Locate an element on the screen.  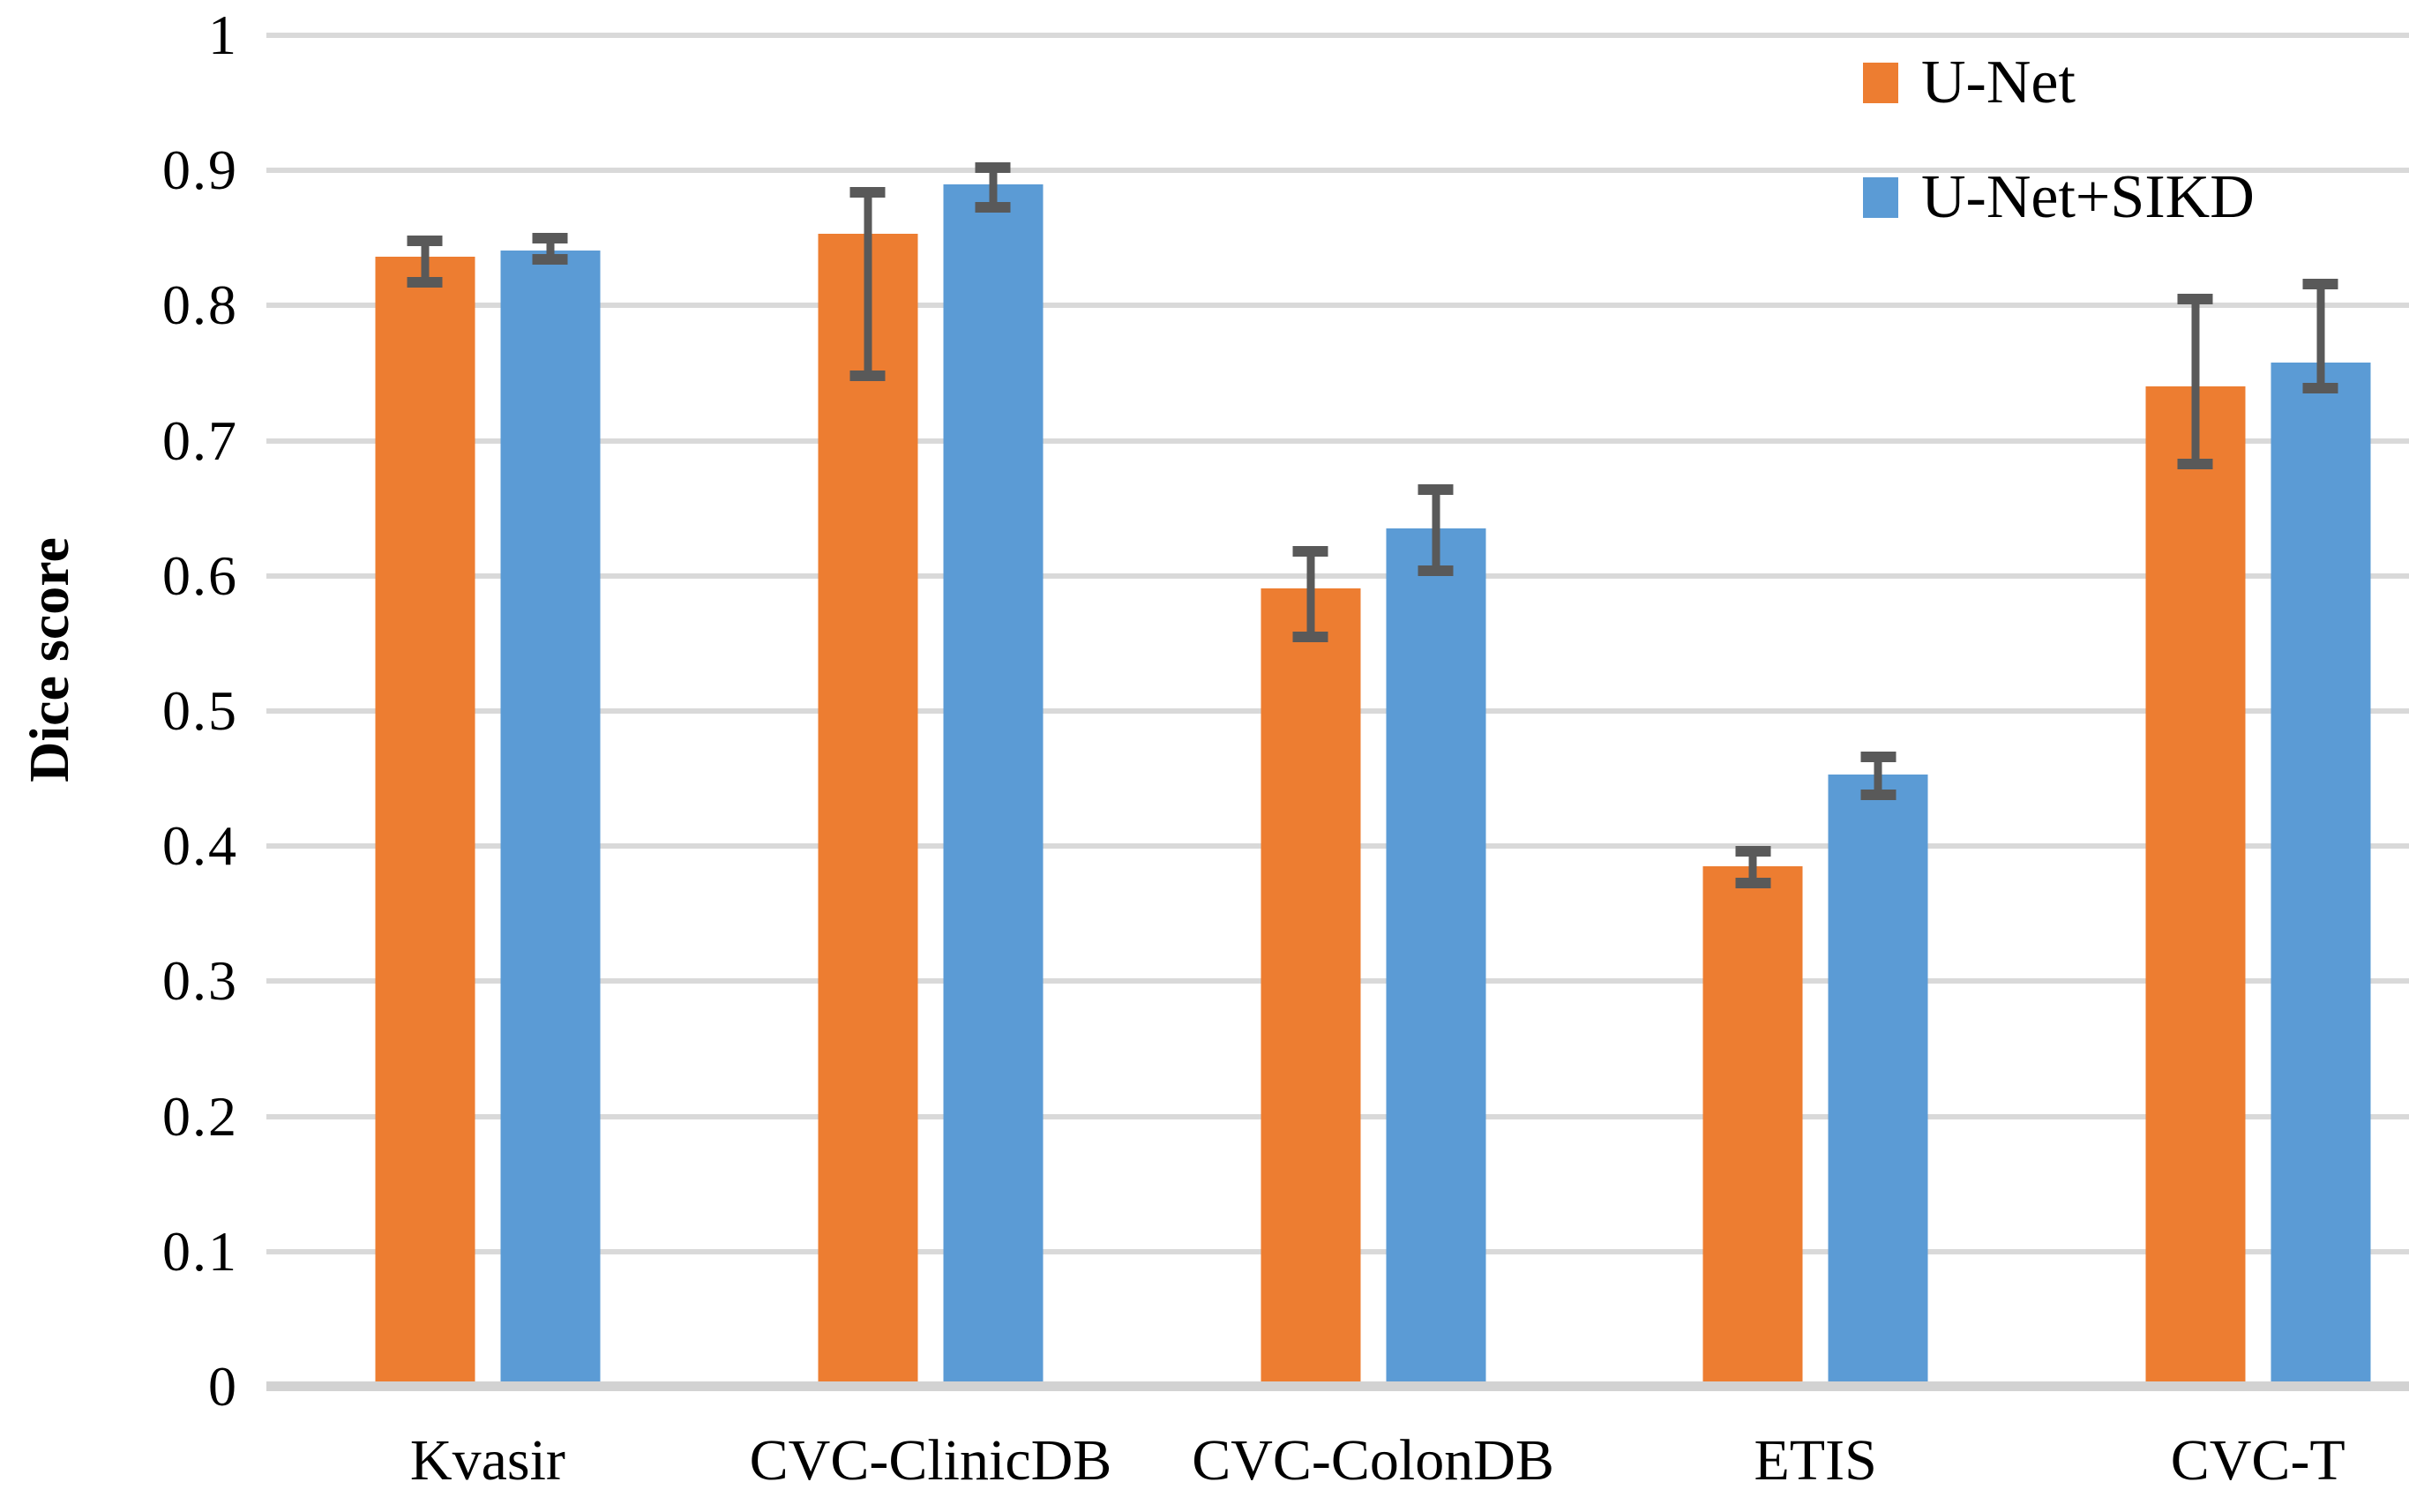
y-axis-tick-labels: 0 0.1 0.2 0.3 0.4 0.5 0.6 0.7 0.8 0.9 1 is located at coordinates (119, 711).